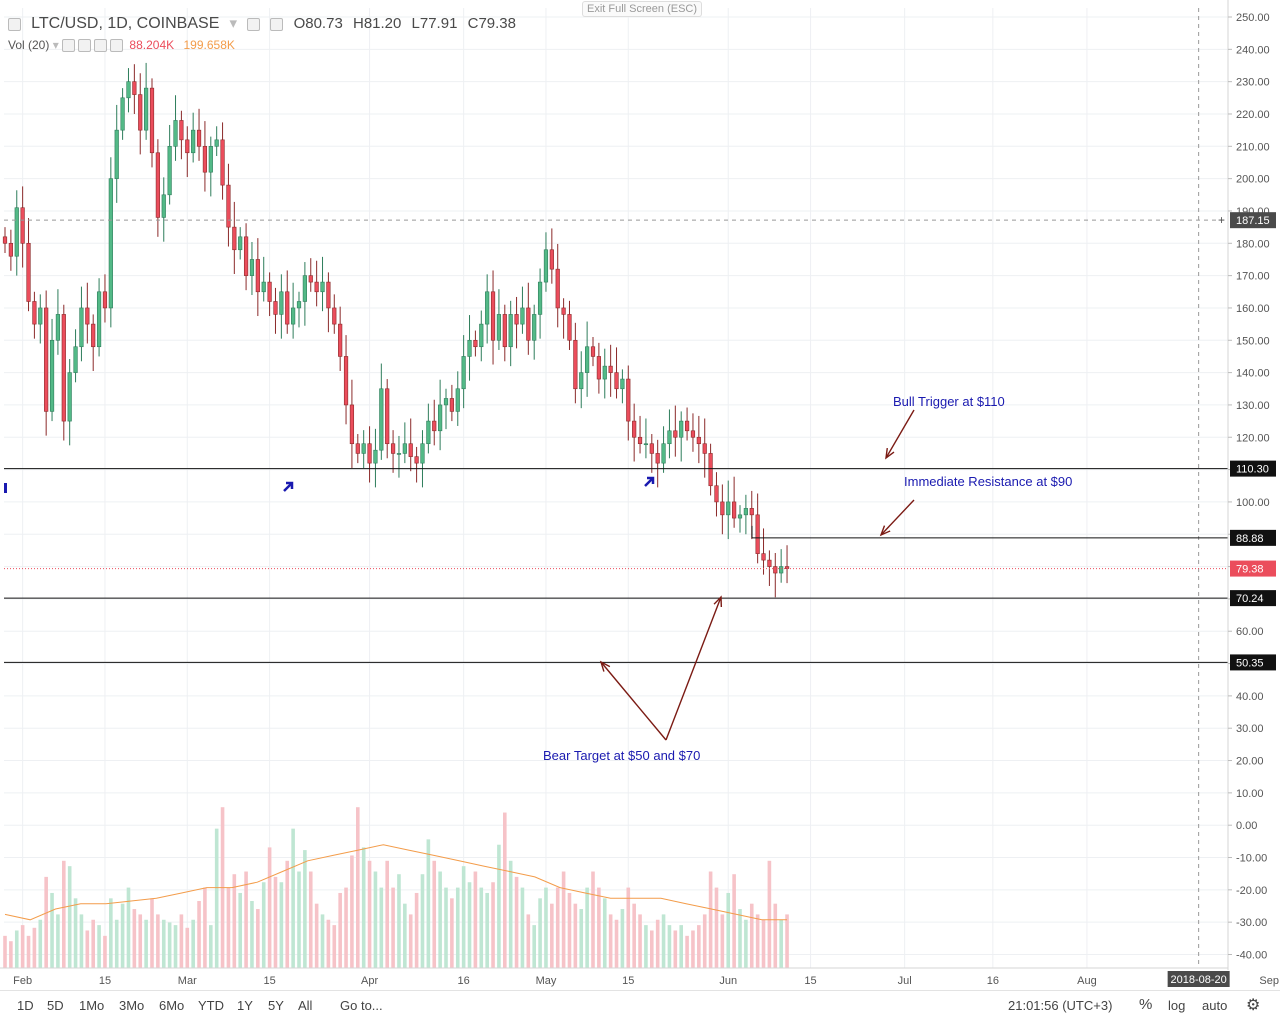 The height and width of the screenshot is (1024, 1280). What do you see at coordinates (132, 1005) in the screenshot?
I see `range-3mo: 3Mo` at bounding box center [132, 1005].